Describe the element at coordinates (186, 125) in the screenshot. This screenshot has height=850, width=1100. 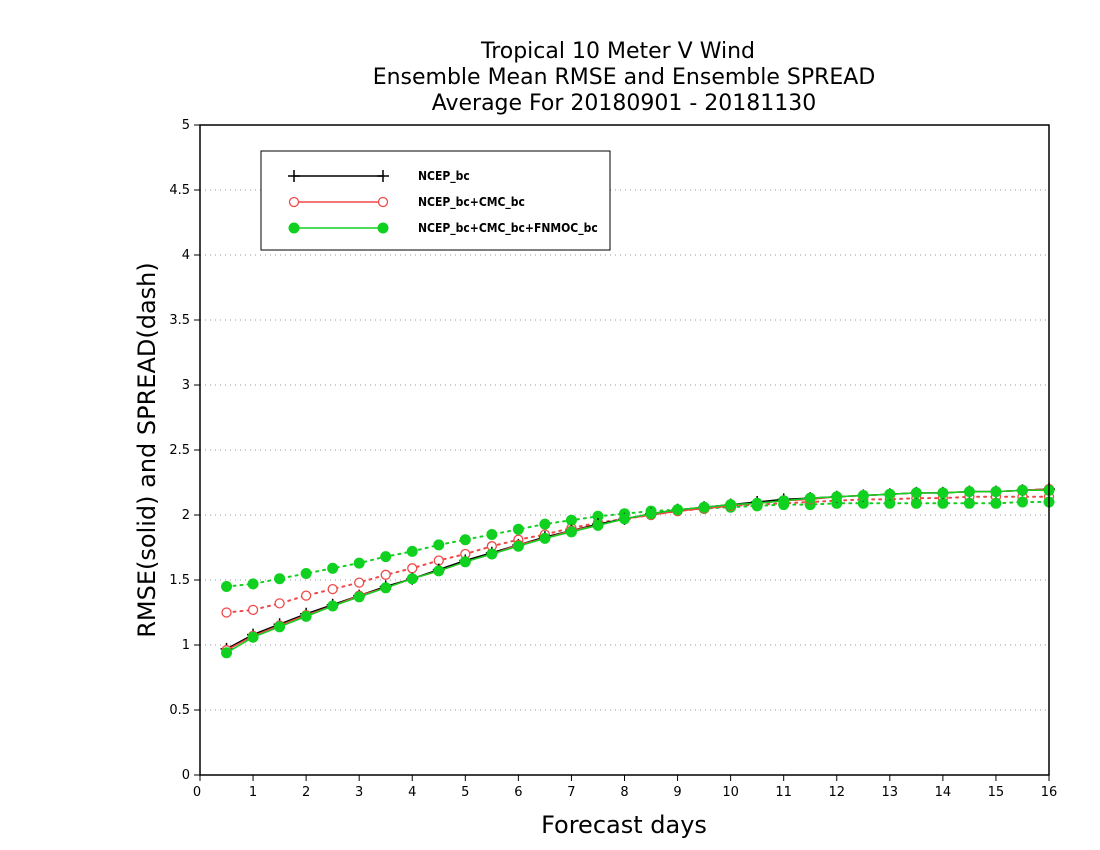
I see `y-tick-label: 5` at that location.